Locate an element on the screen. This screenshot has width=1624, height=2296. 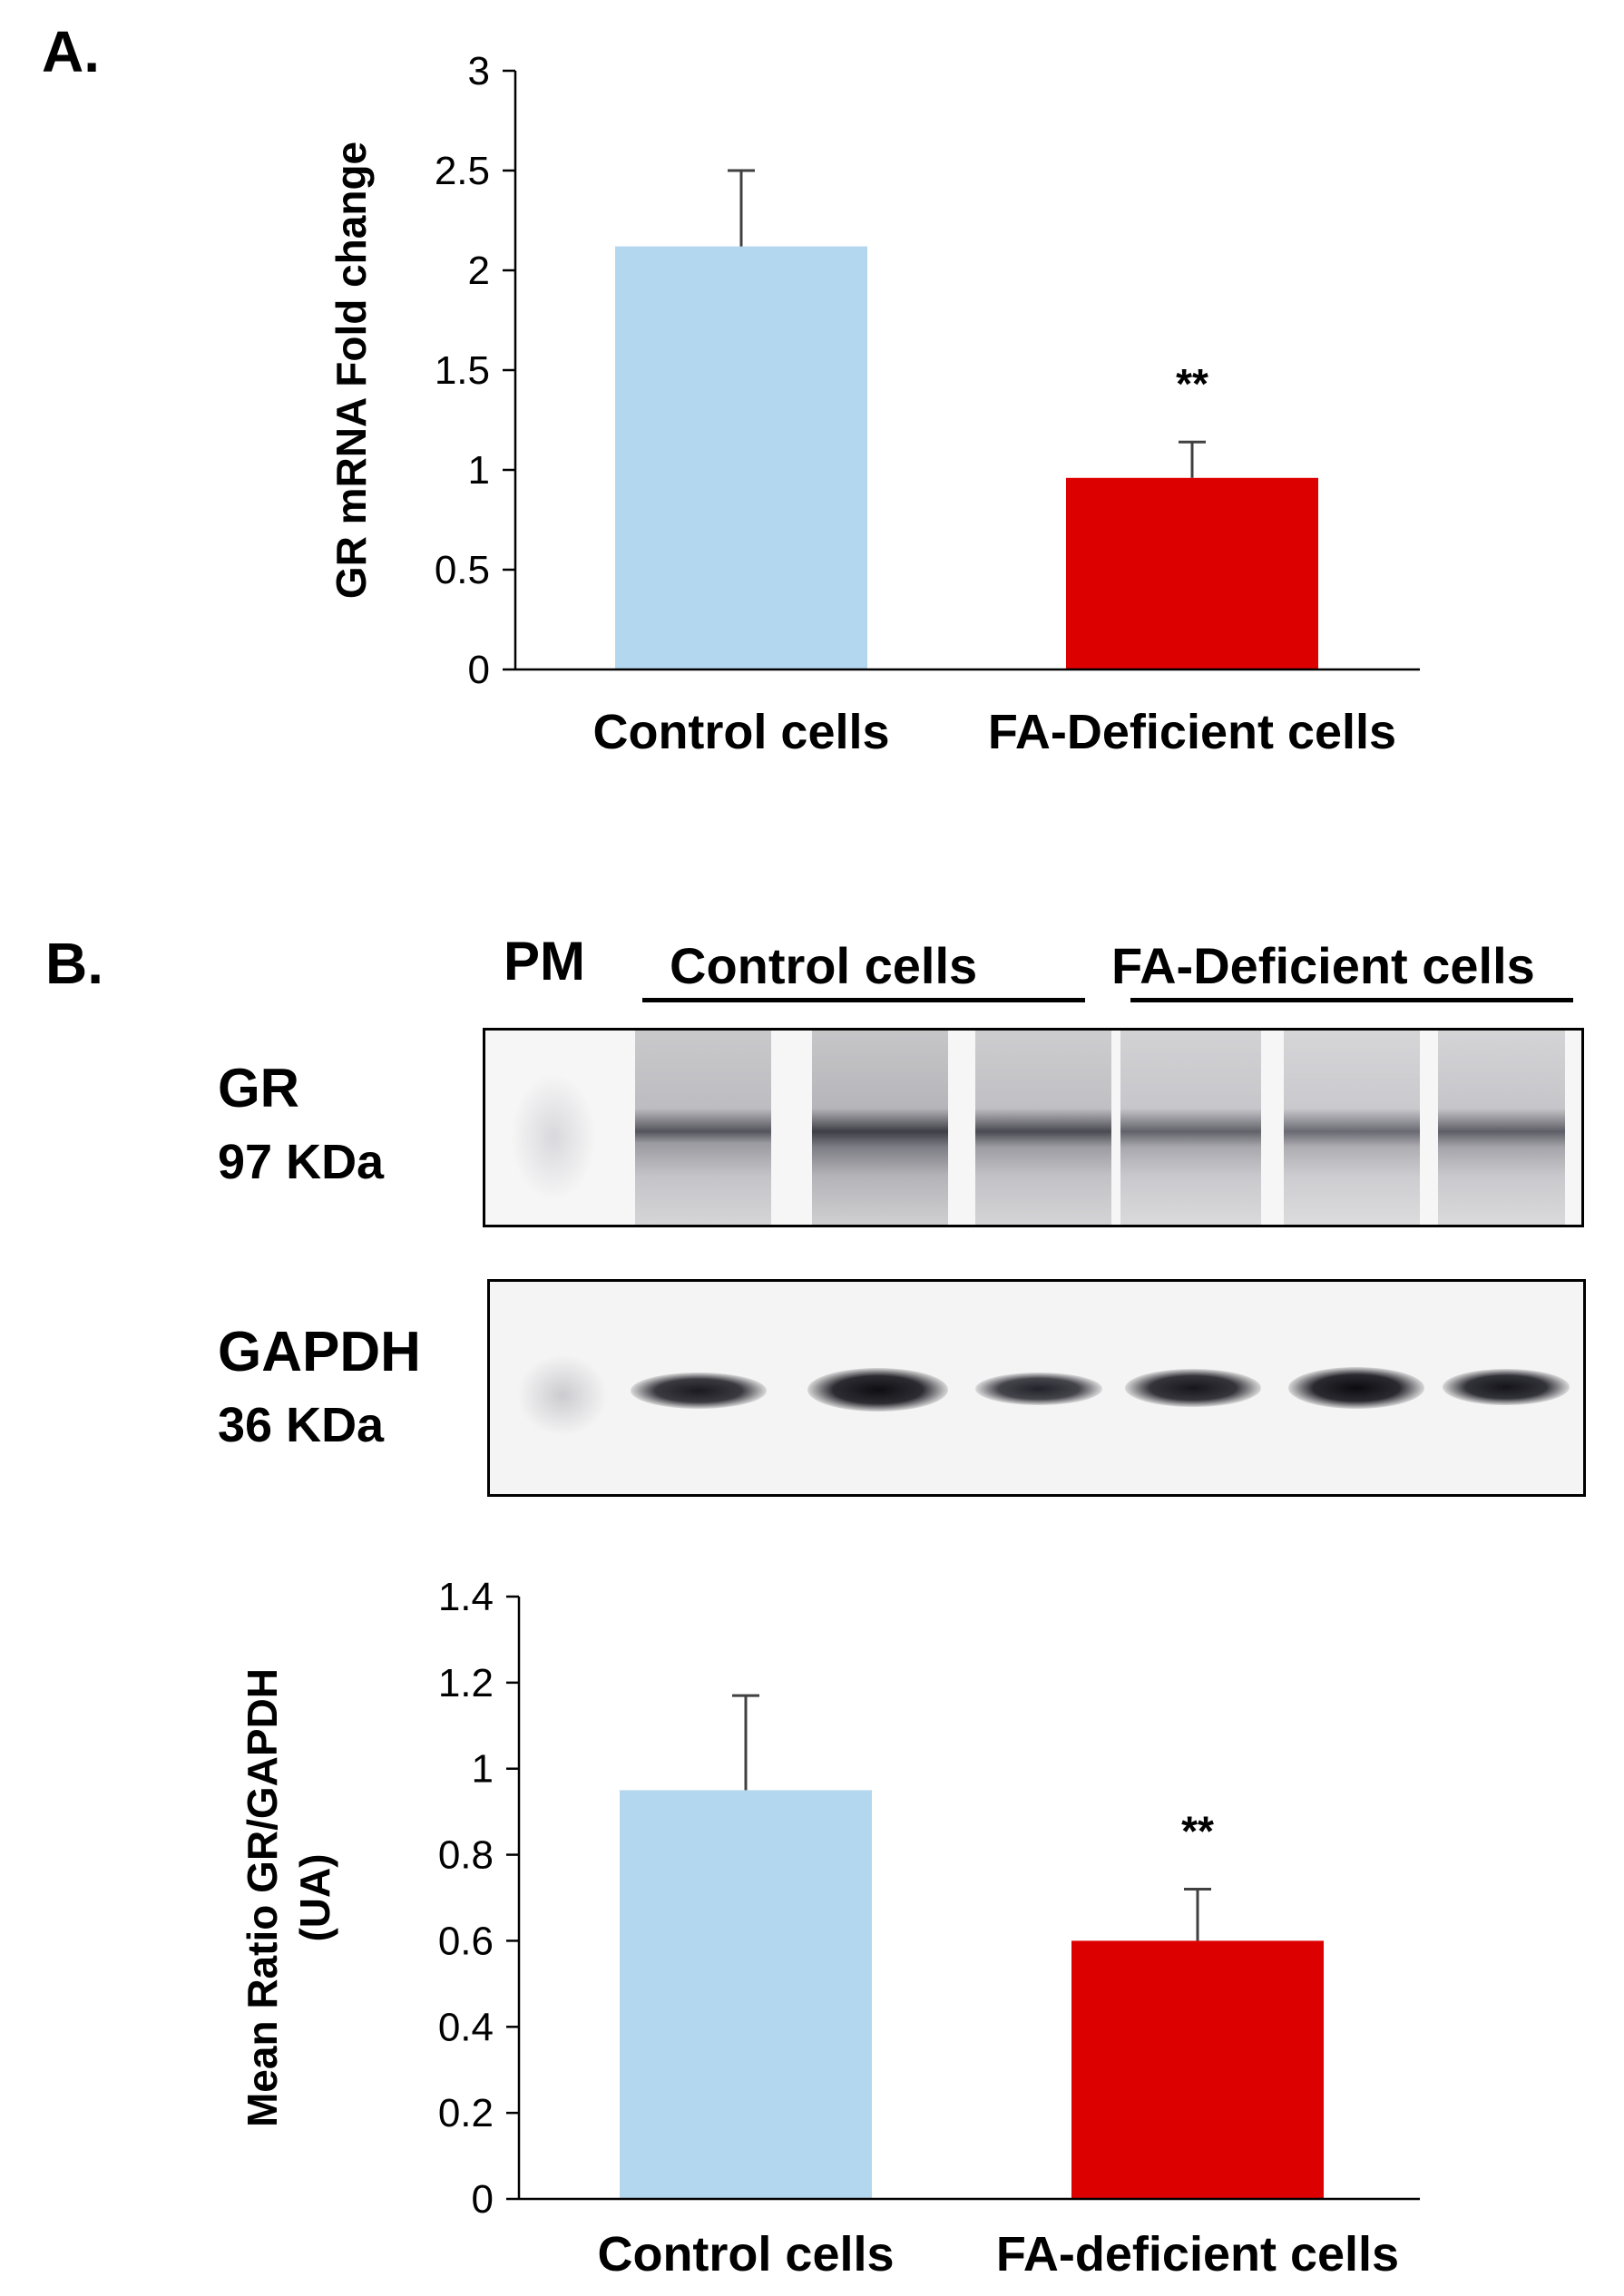
deficient-group-label: FA-Deficient cells is located at coordinates (1323, 966).